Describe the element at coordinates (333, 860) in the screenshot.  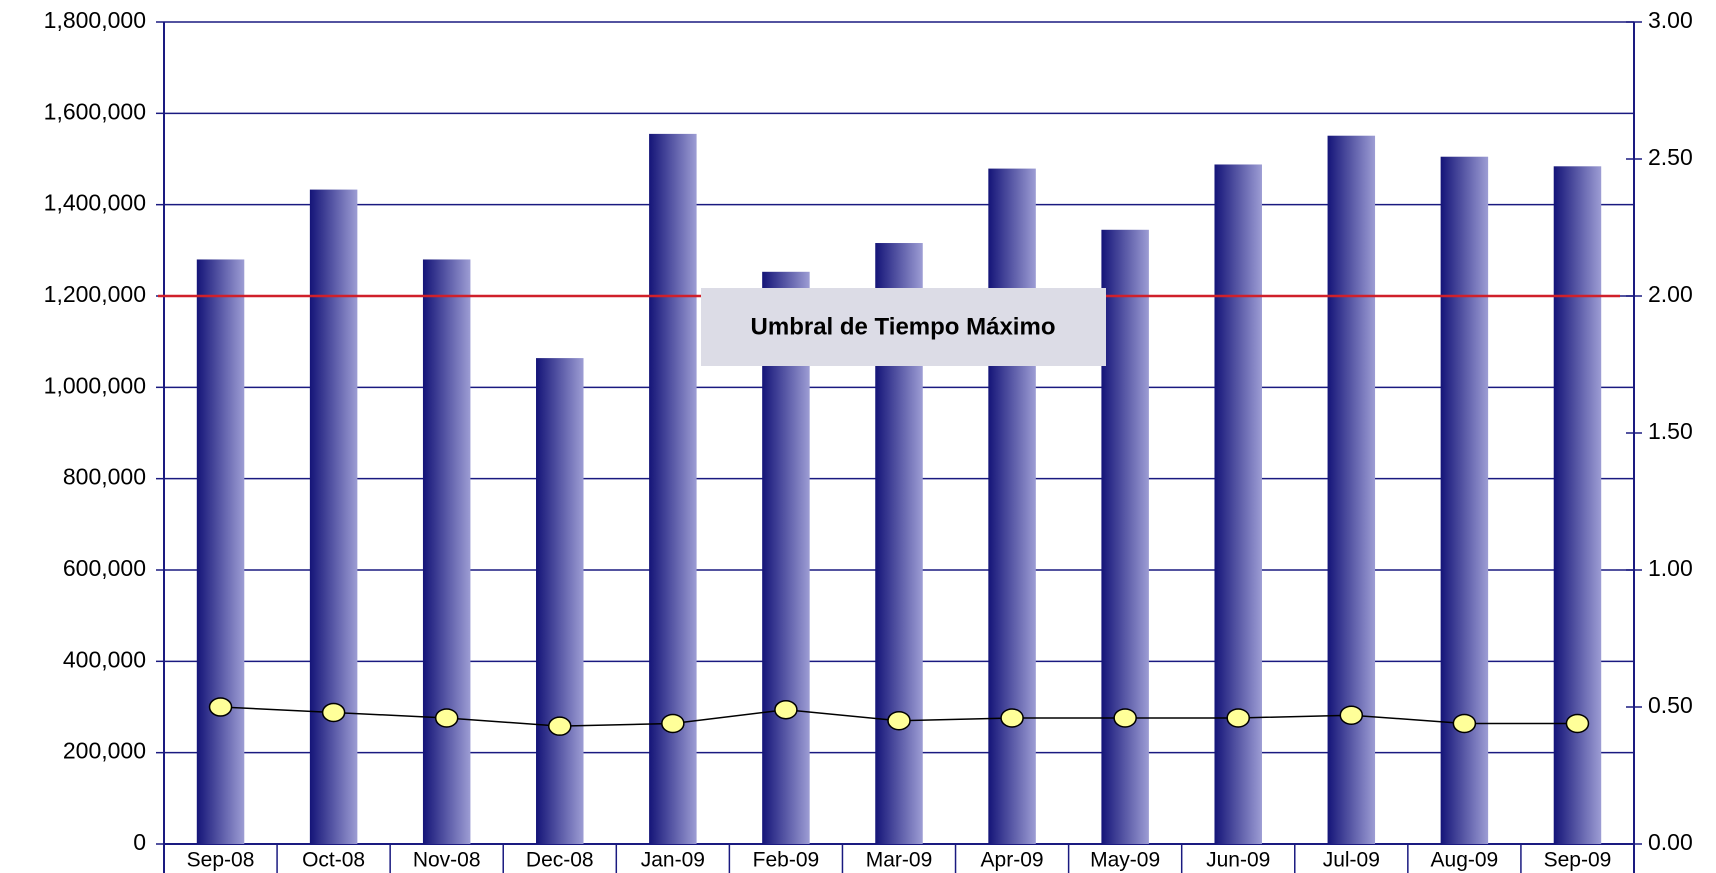
I see `x-tick-label: Oct-08` at that location.